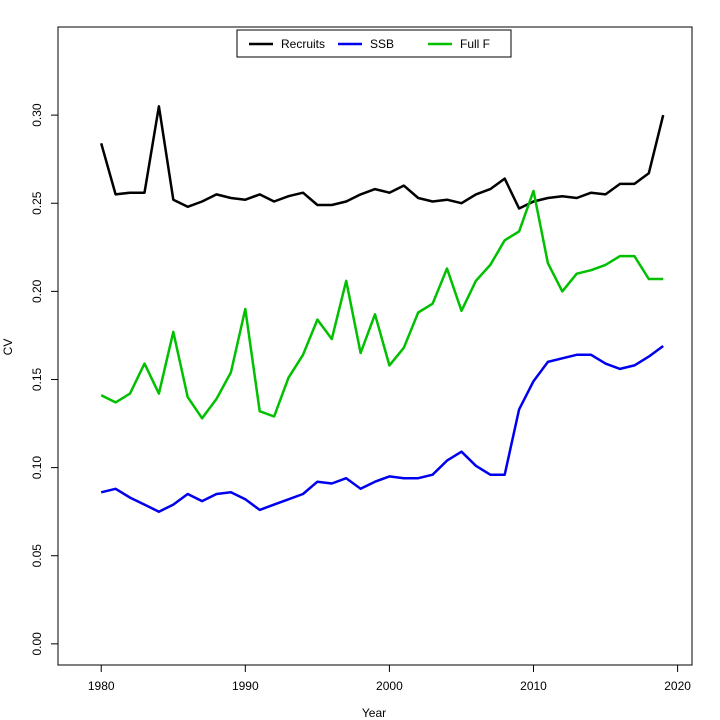  What do you see at coordinates (101, 686) in the screenshot?
I see `x-tick-label: 1980` at bounding box center [101, 686].